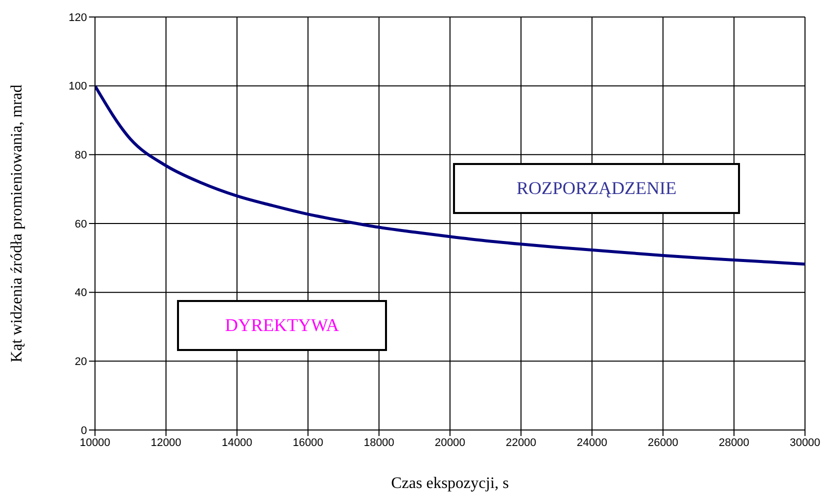  What do you see at coordinates (77, 86) in the screenshot?
I see `y-tick-label: 100` at bounding box center [77, 86].